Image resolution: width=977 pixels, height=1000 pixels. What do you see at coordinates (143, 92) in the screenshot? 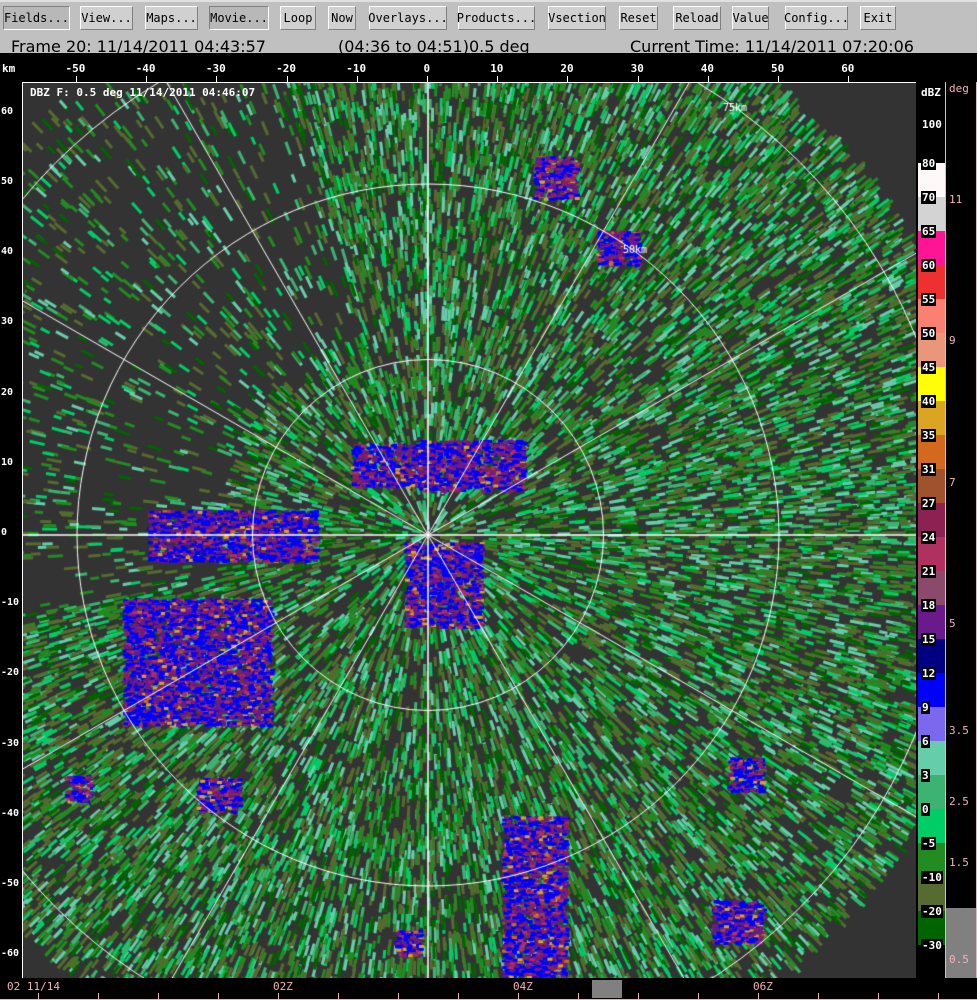
I see `plot-title: DBZ F: 0.5 deg 11/14/2011 04:46:07` at bounding box center [143, 92].